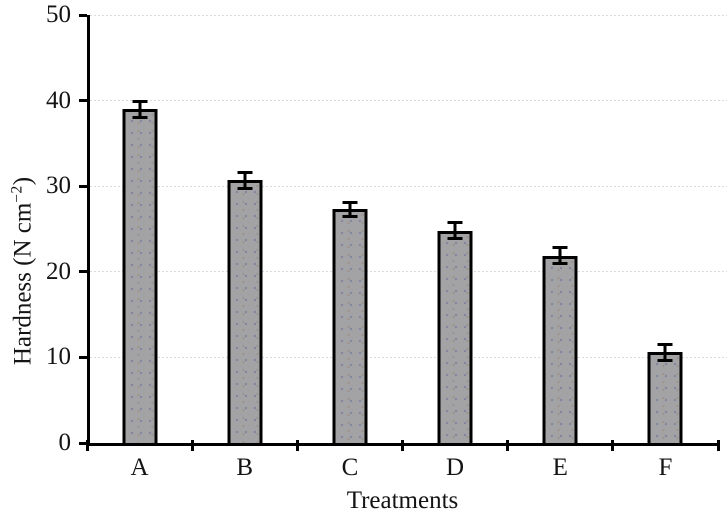 This screenshot has height=519, width=727. Describe the element at coordinates (139, 467) in the screenshot. I see `x-tick-label-A: A` at that location.